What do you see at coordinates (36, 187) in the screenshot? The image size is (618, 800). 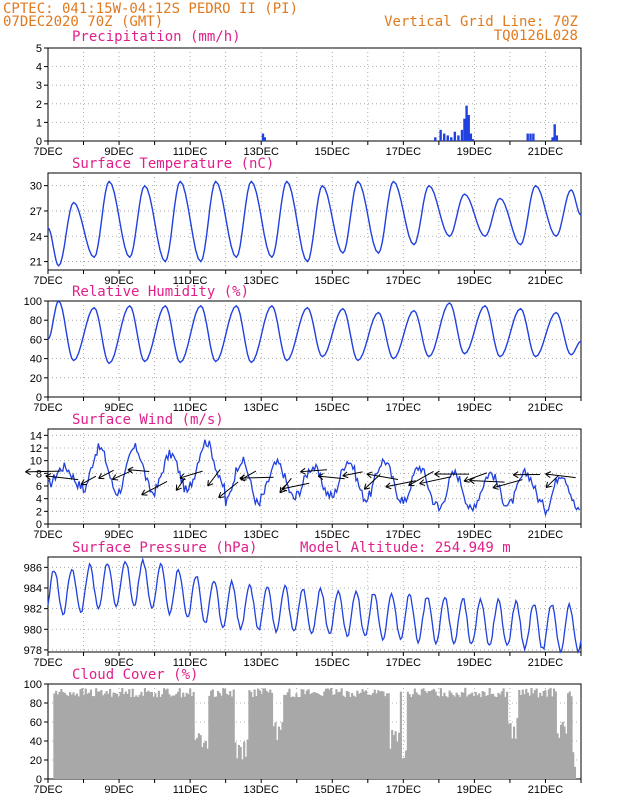 I see `temp-ytick-label: 30` at bounding box center [36, 187].